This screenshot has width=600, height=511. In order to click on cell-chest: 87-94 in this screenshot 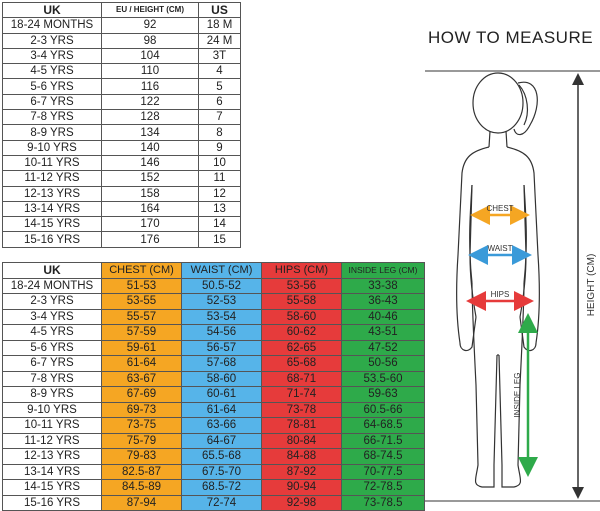, I will do `click(141, 502)`.